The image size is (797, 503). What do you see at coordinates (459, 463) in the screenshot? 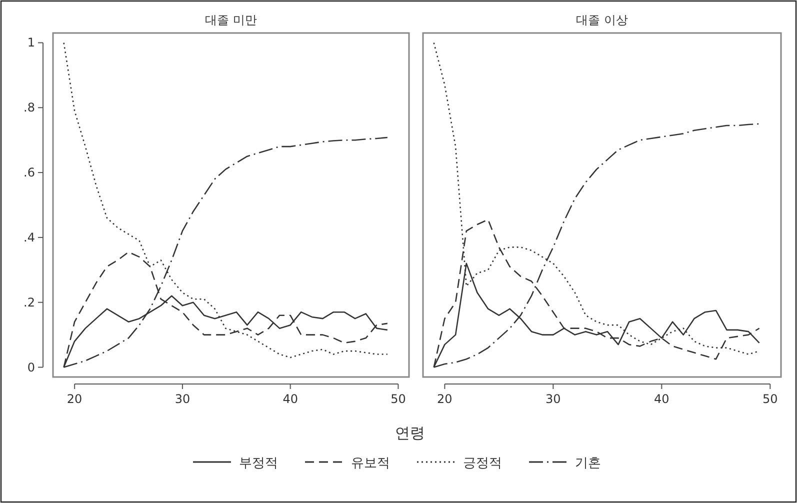
I see `legend-item: 긍정적` at bounding box center [459, 463].